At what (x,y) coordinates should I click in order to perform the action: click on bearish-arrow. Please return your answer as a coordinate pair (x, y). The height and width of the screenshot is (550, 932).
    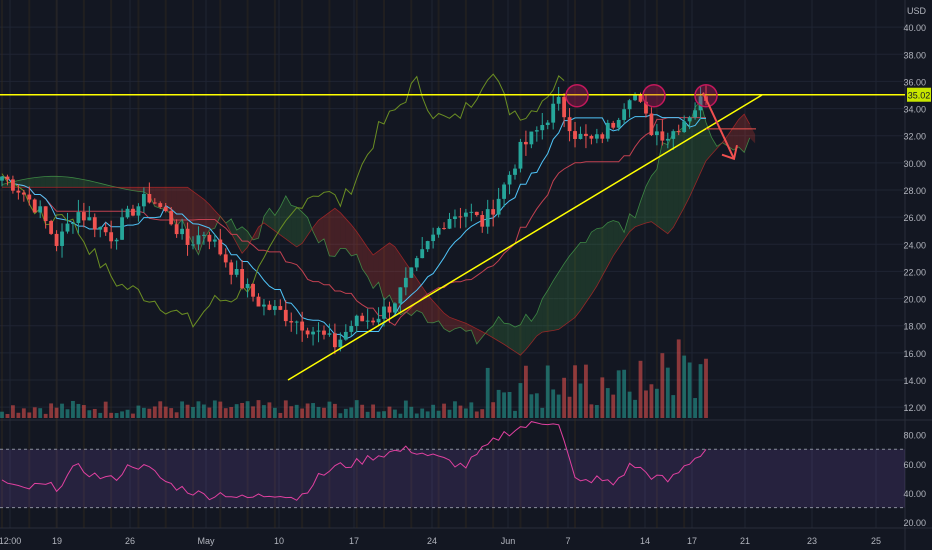
    Looking at the image, I should click on (718, 126).